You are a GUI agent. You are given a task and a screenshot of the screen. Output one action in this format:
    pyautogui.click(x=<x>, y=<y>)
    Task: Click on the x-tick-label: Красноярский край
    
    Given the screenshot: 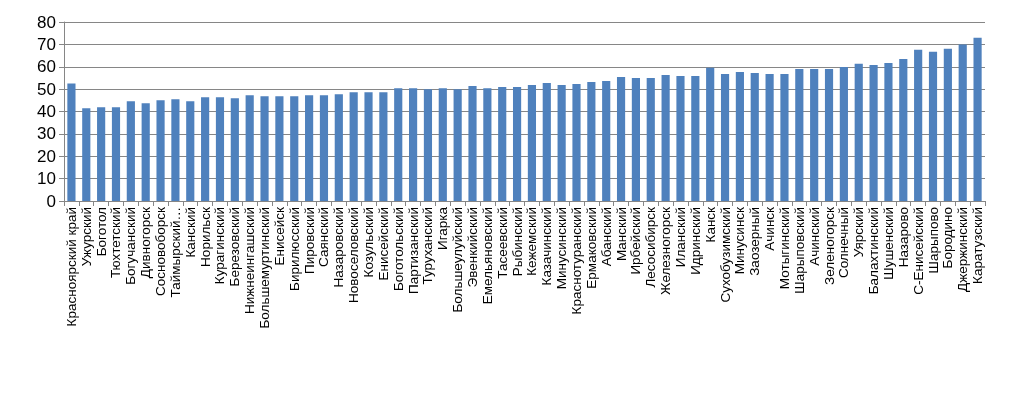 What is the action you would take?
    pyautogui.click(x=71, y=267)
    